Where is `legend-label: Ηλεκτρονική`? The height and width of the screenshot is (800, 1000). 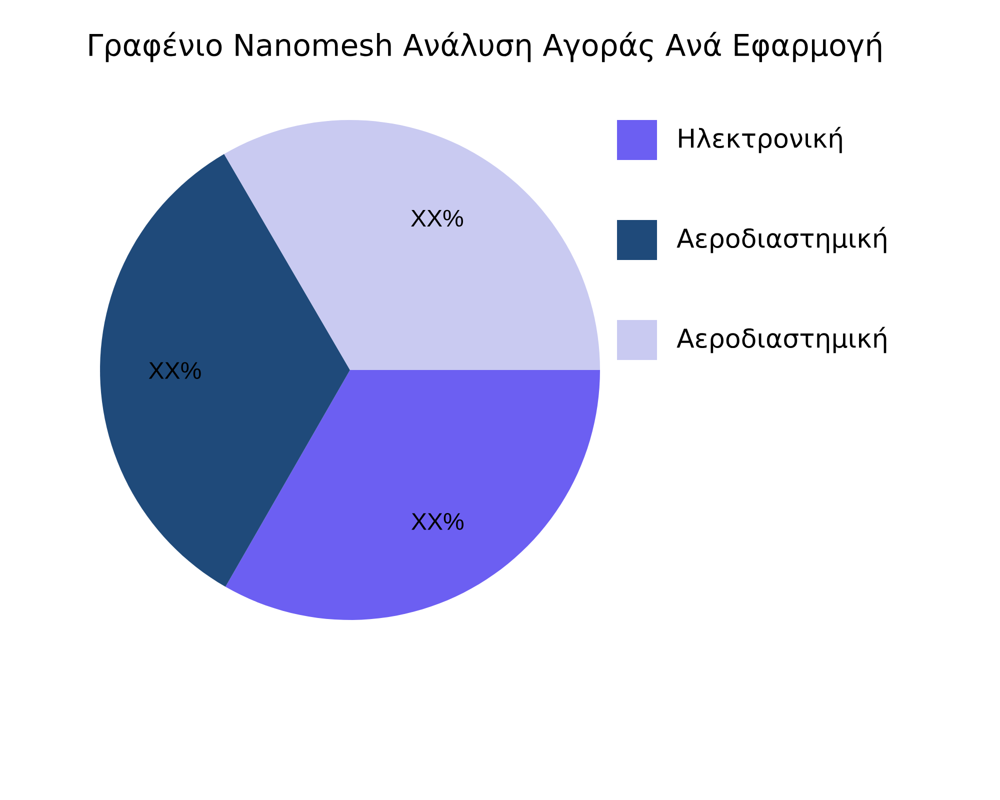
legend-label: Ηλεκτρονική is located at coordinates (760, 140).